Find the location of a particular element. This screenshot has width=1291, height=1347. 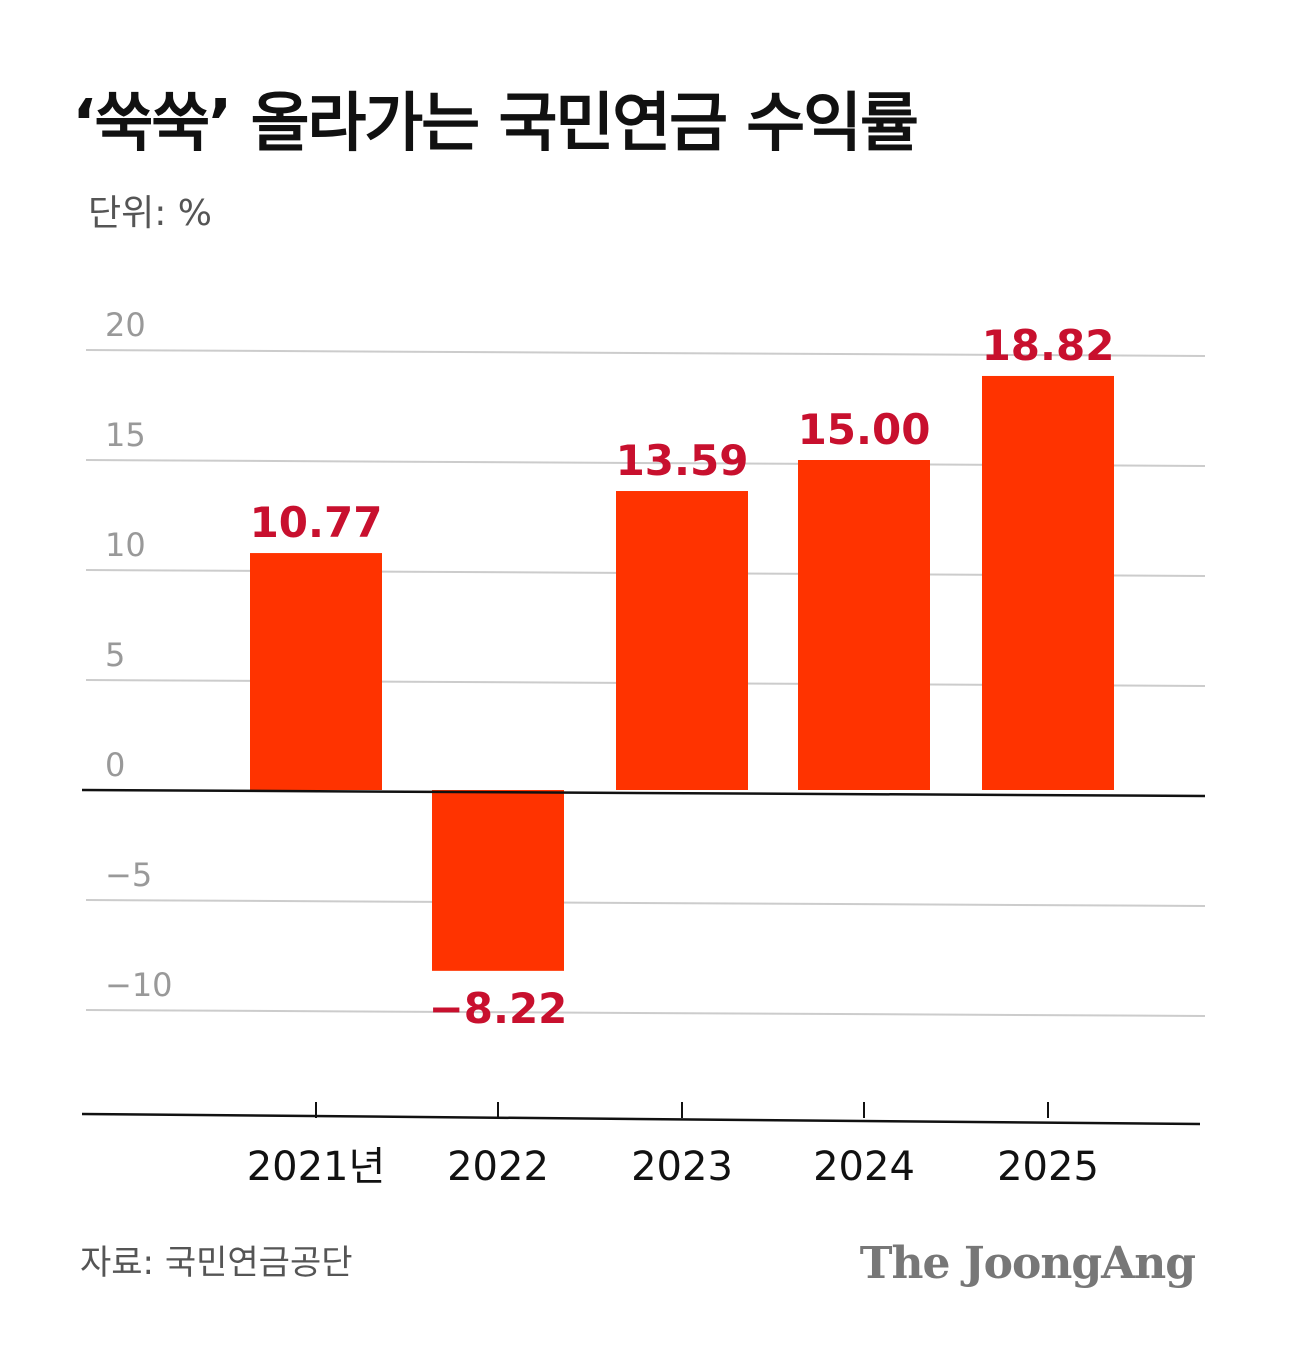

x-axis-line is located at coordinates (641, 1119).